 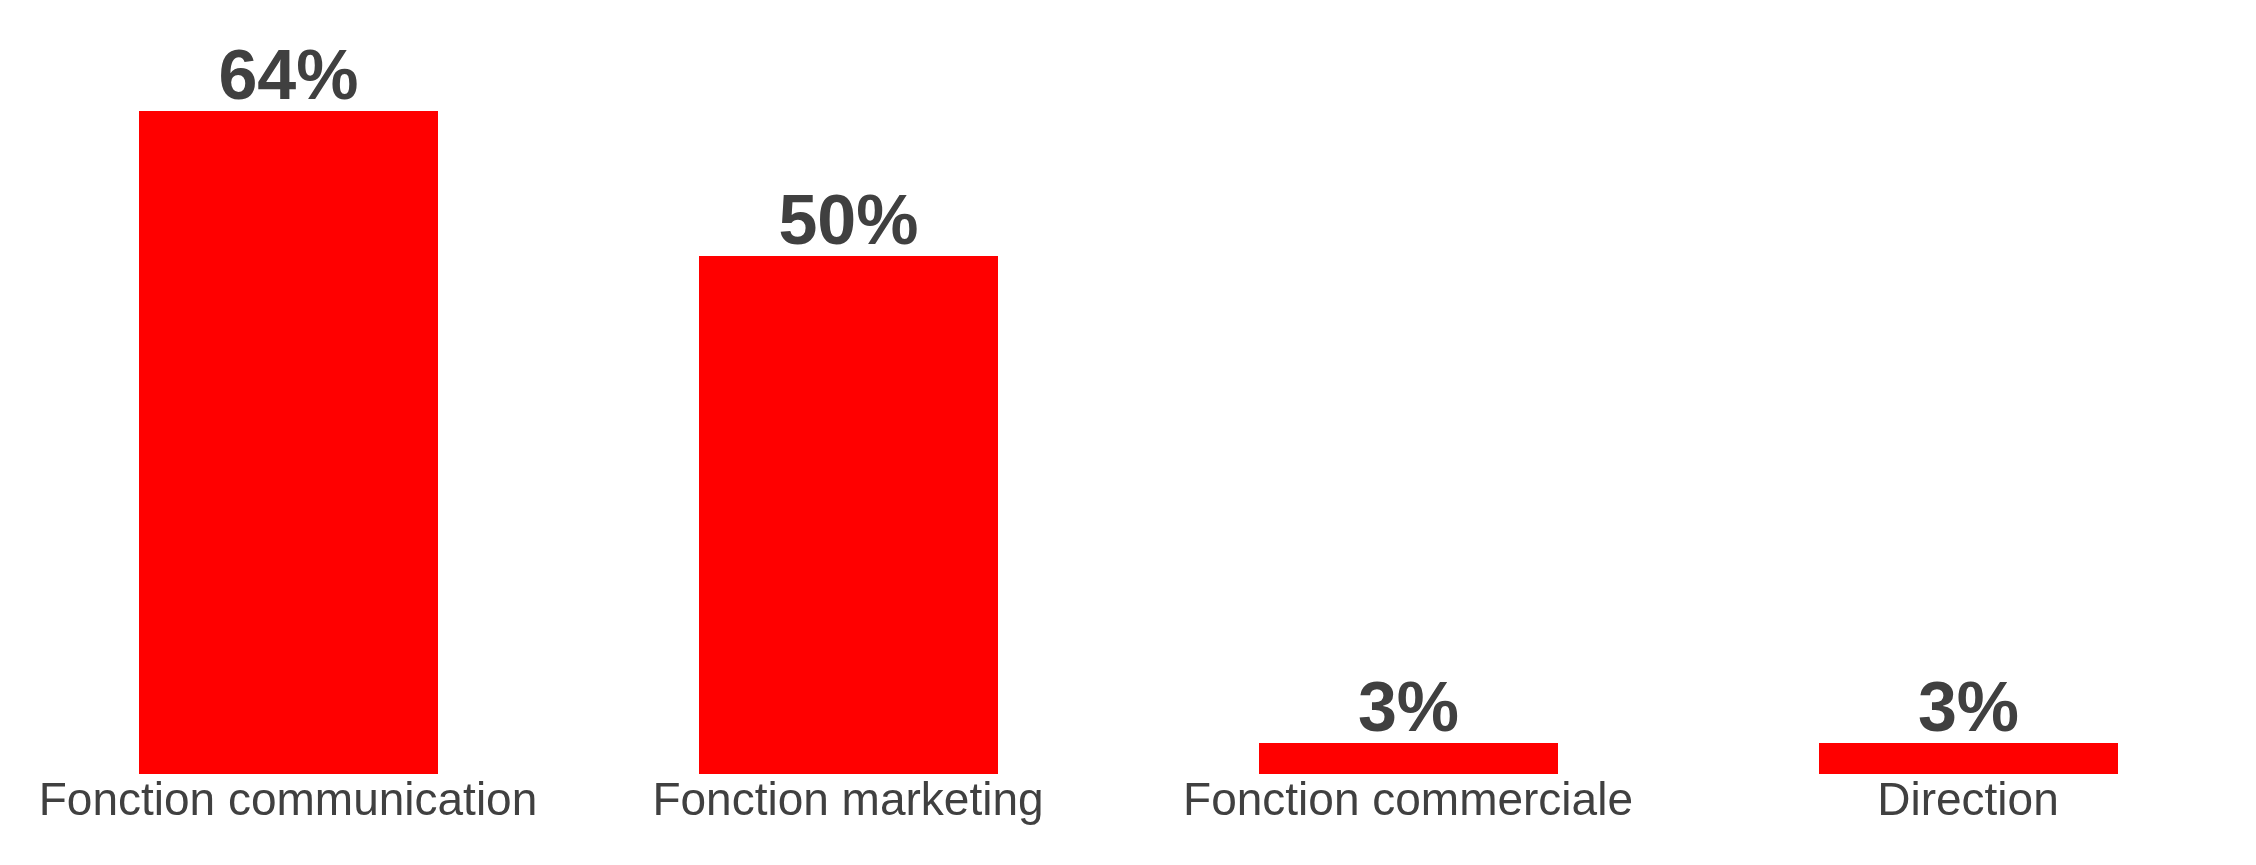 What do you see at coordinates (848, 798) in the screenshot?
I see `x-tick-label: Fonction marketing` at bounding box center [848, 798].